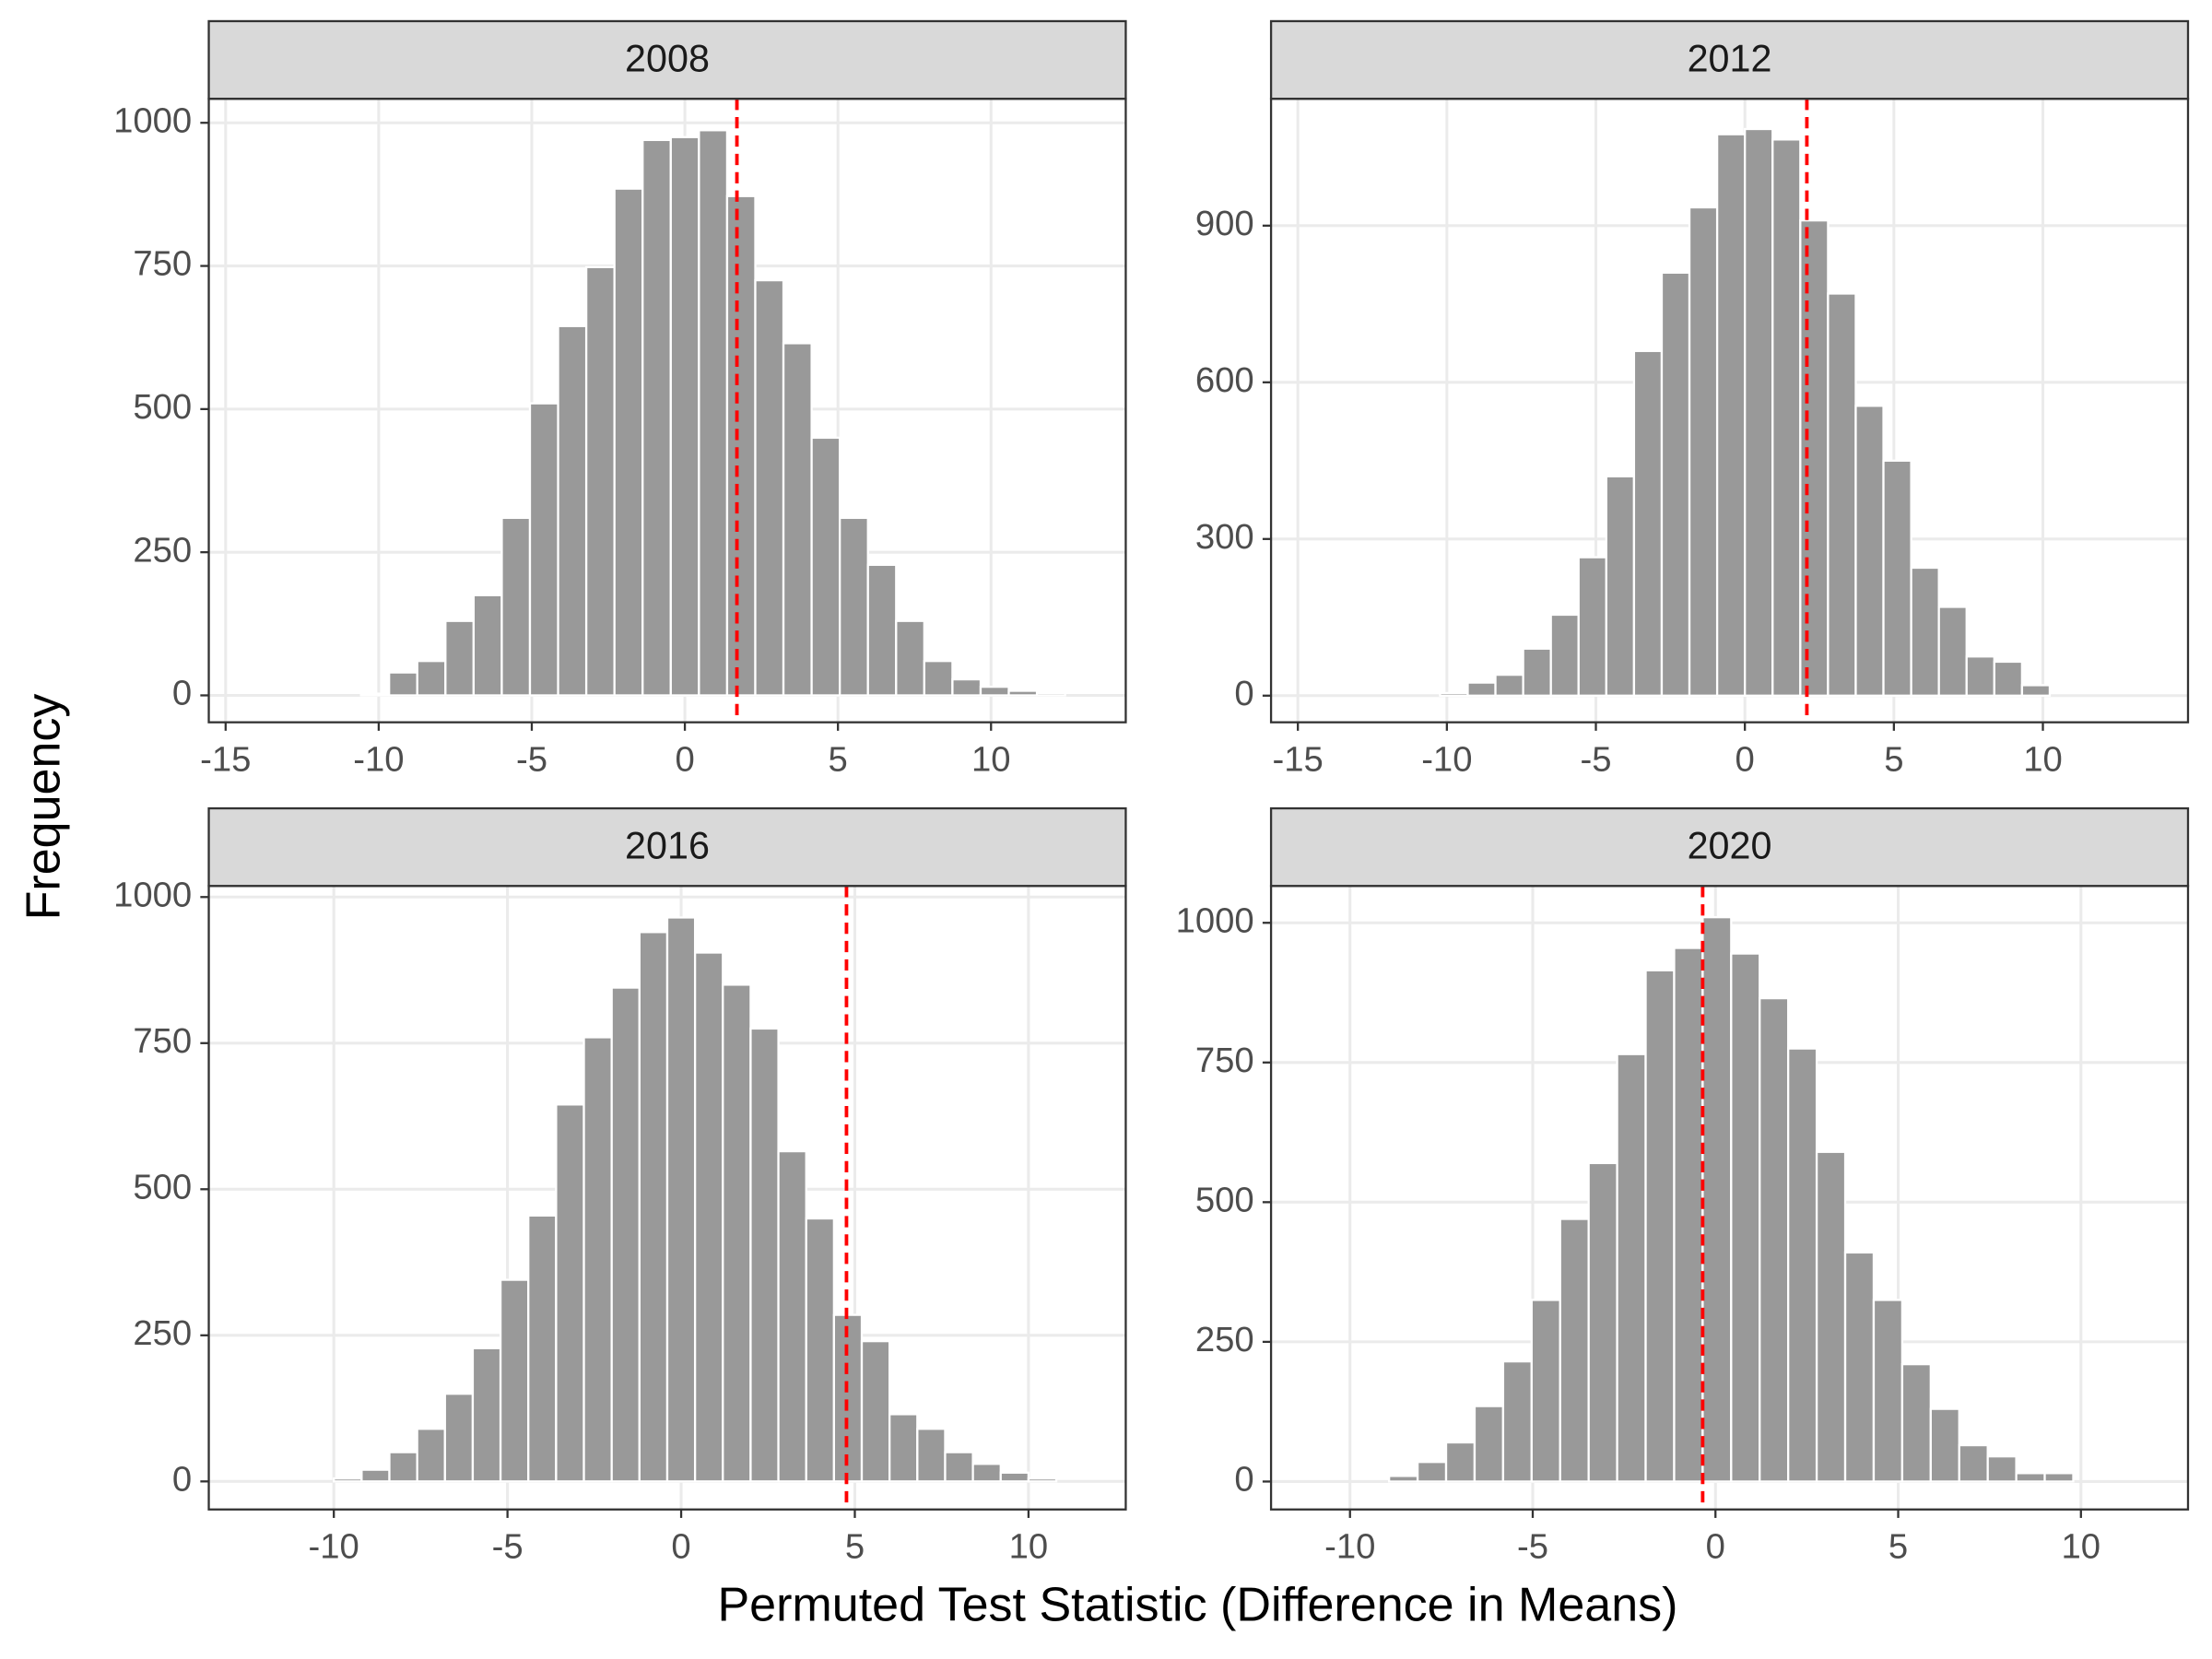  Describe the element at coordinates (1224, 537) in the screenshot. I see `y-tick-label: 300` at that location.